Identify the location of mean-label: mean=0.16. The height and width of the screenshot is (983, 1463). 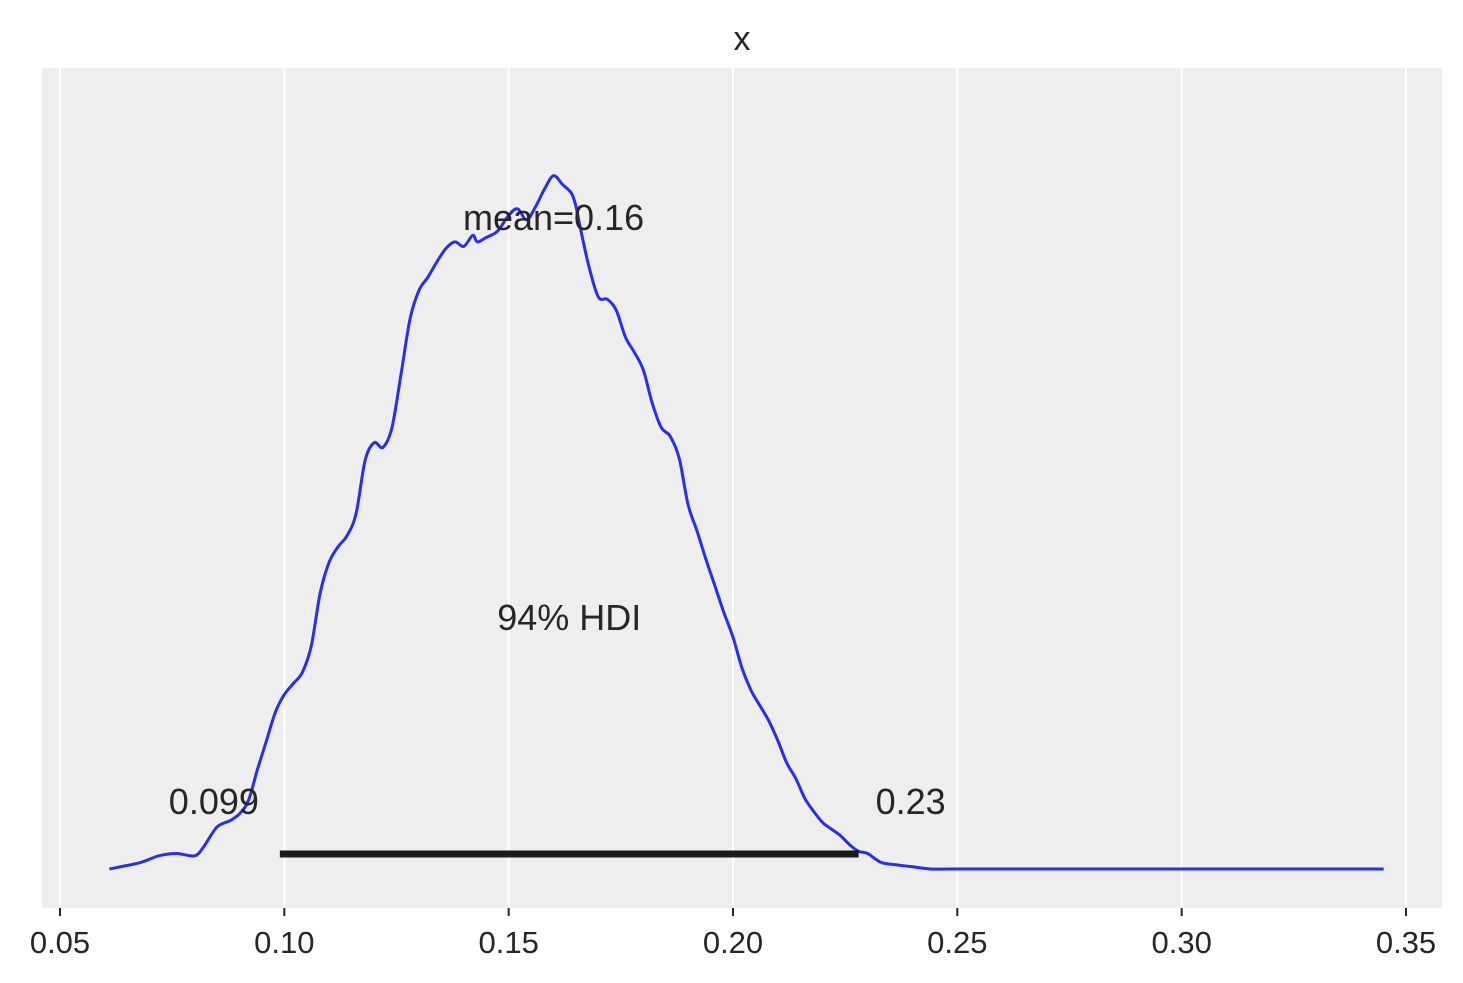
(553, 217).